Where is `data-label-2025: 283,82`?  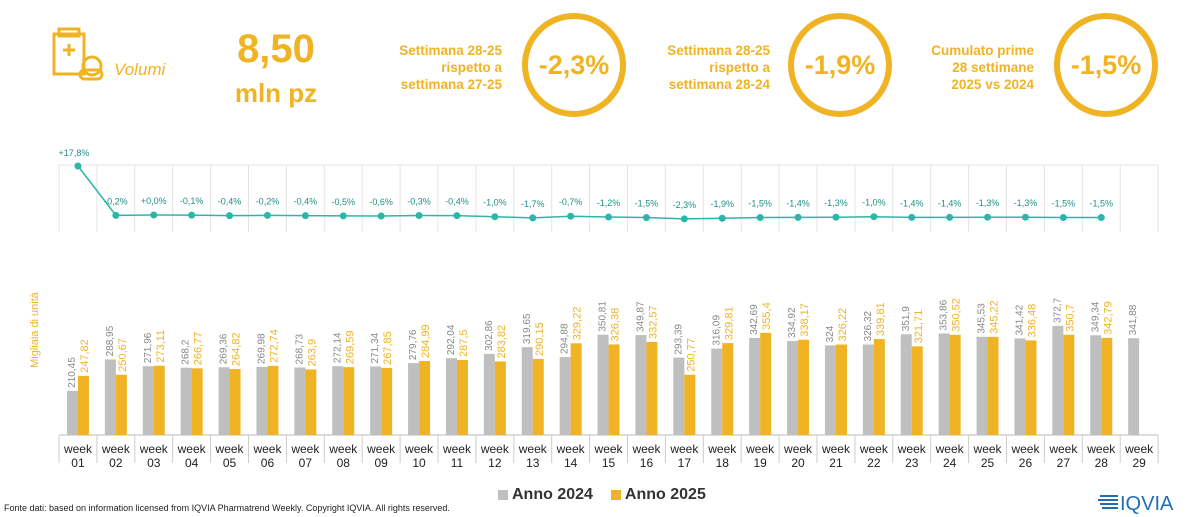
data-label-2025: 283,82 is located at coordinates (502, 342).